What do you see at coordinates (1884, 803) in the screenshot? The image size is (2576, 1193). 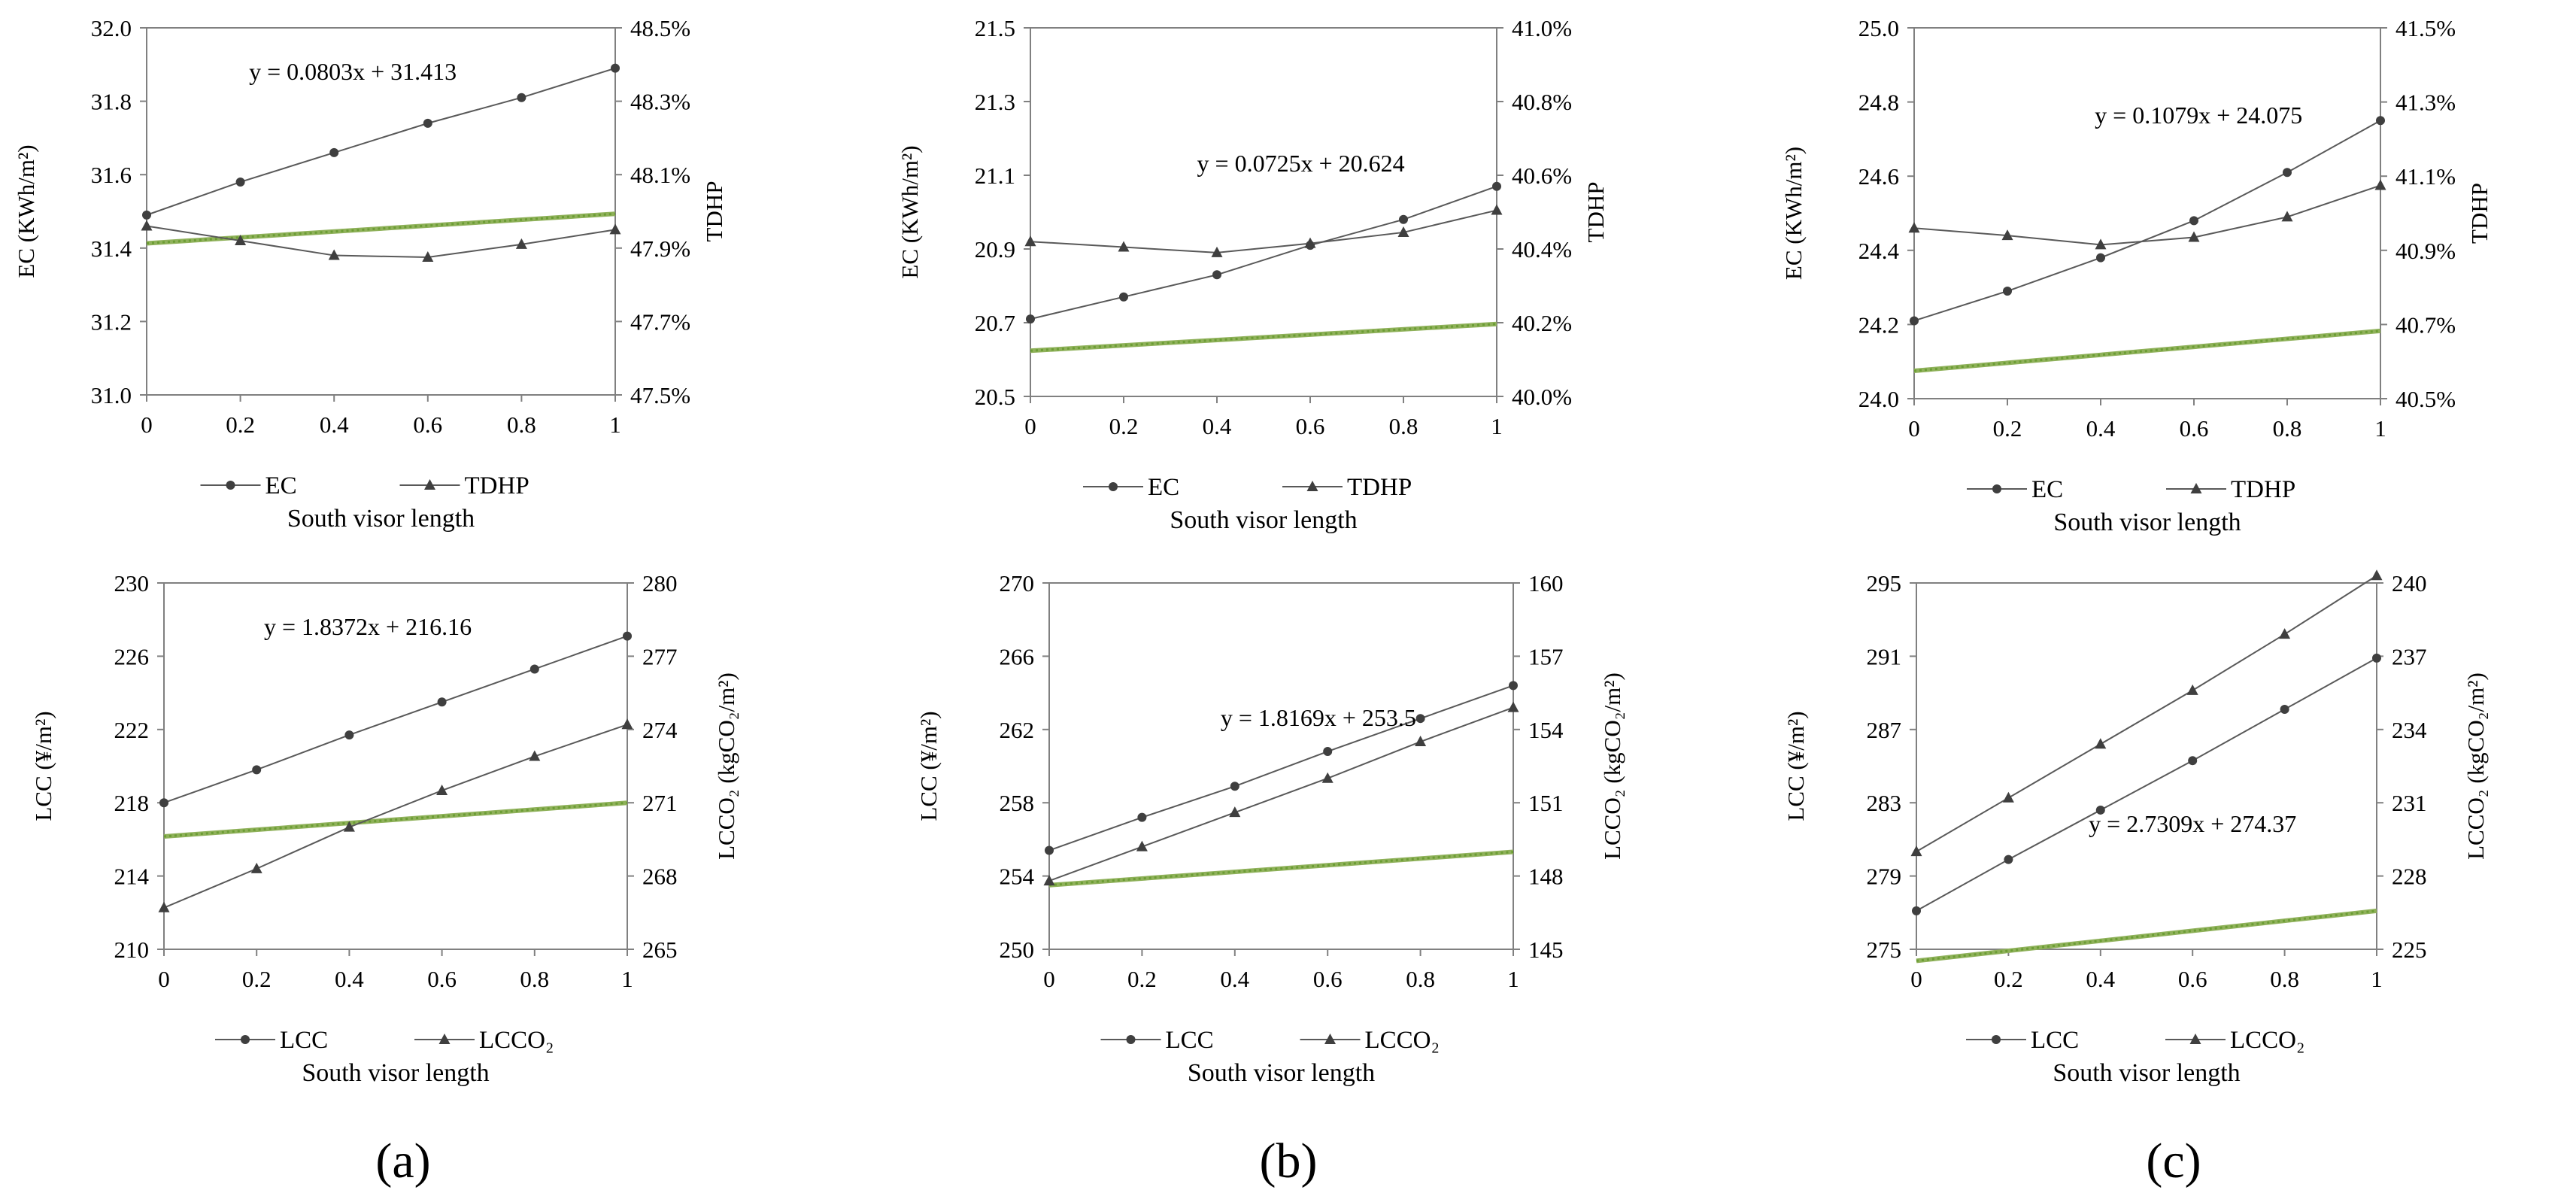 I see `y-tick-label: 283` at bounding box center [1884, 803].